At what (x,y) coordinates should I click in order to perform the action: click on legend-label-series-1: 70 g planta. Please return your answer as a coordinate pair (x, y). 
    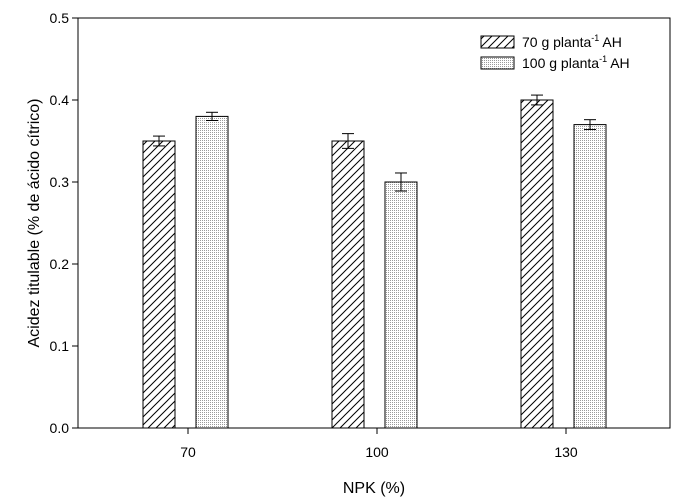
    Looking at the image, I should click on (556, 42).